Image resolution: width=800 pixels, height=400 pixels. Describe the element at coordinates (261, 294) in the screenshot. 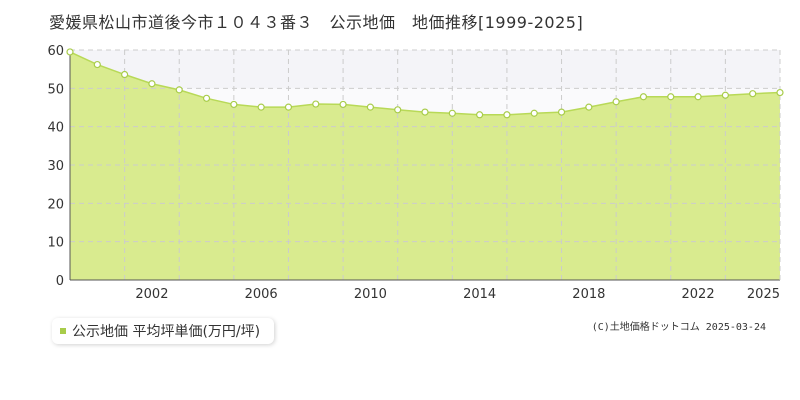

I see `x-tick-label: 2006` at that location.